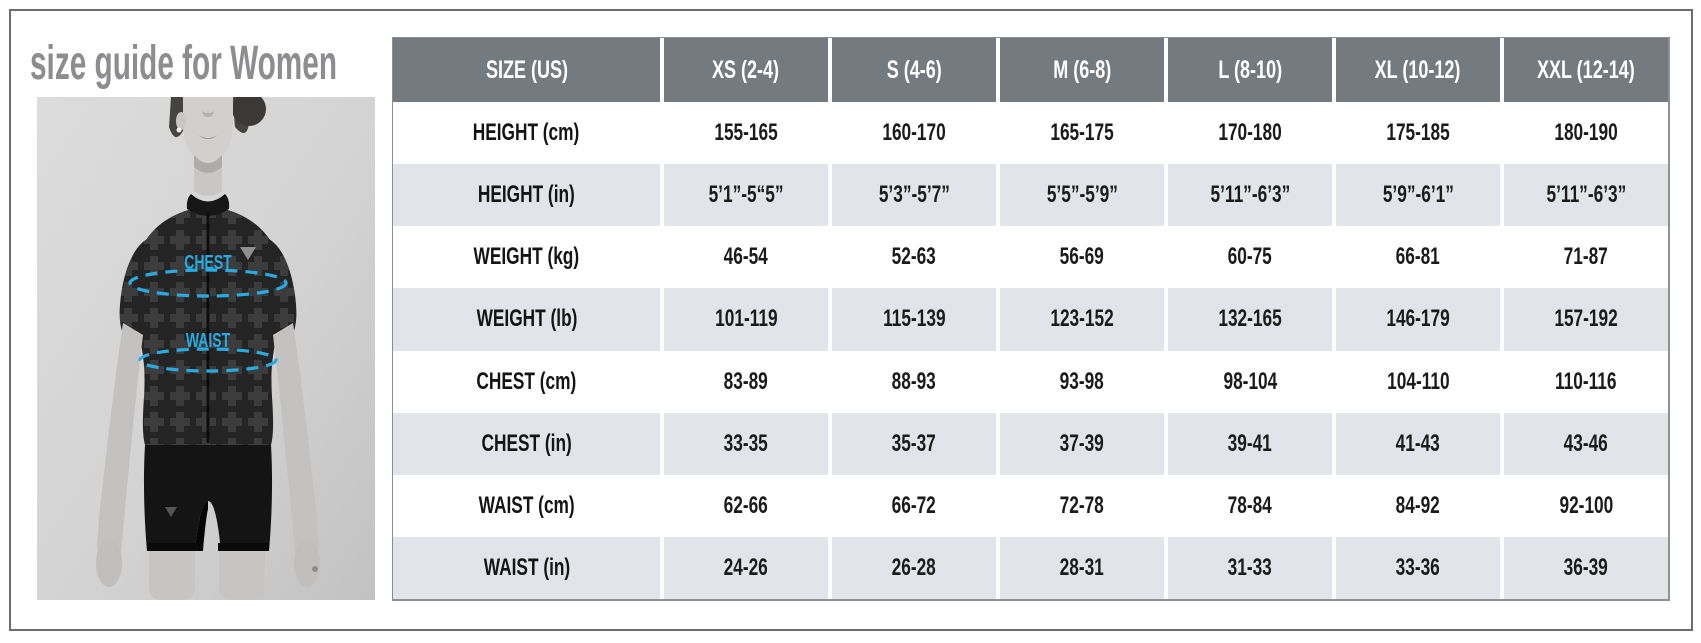 The image size is (1701, 643). I want to click on table-cell: 110-116, so click(1584, 381).